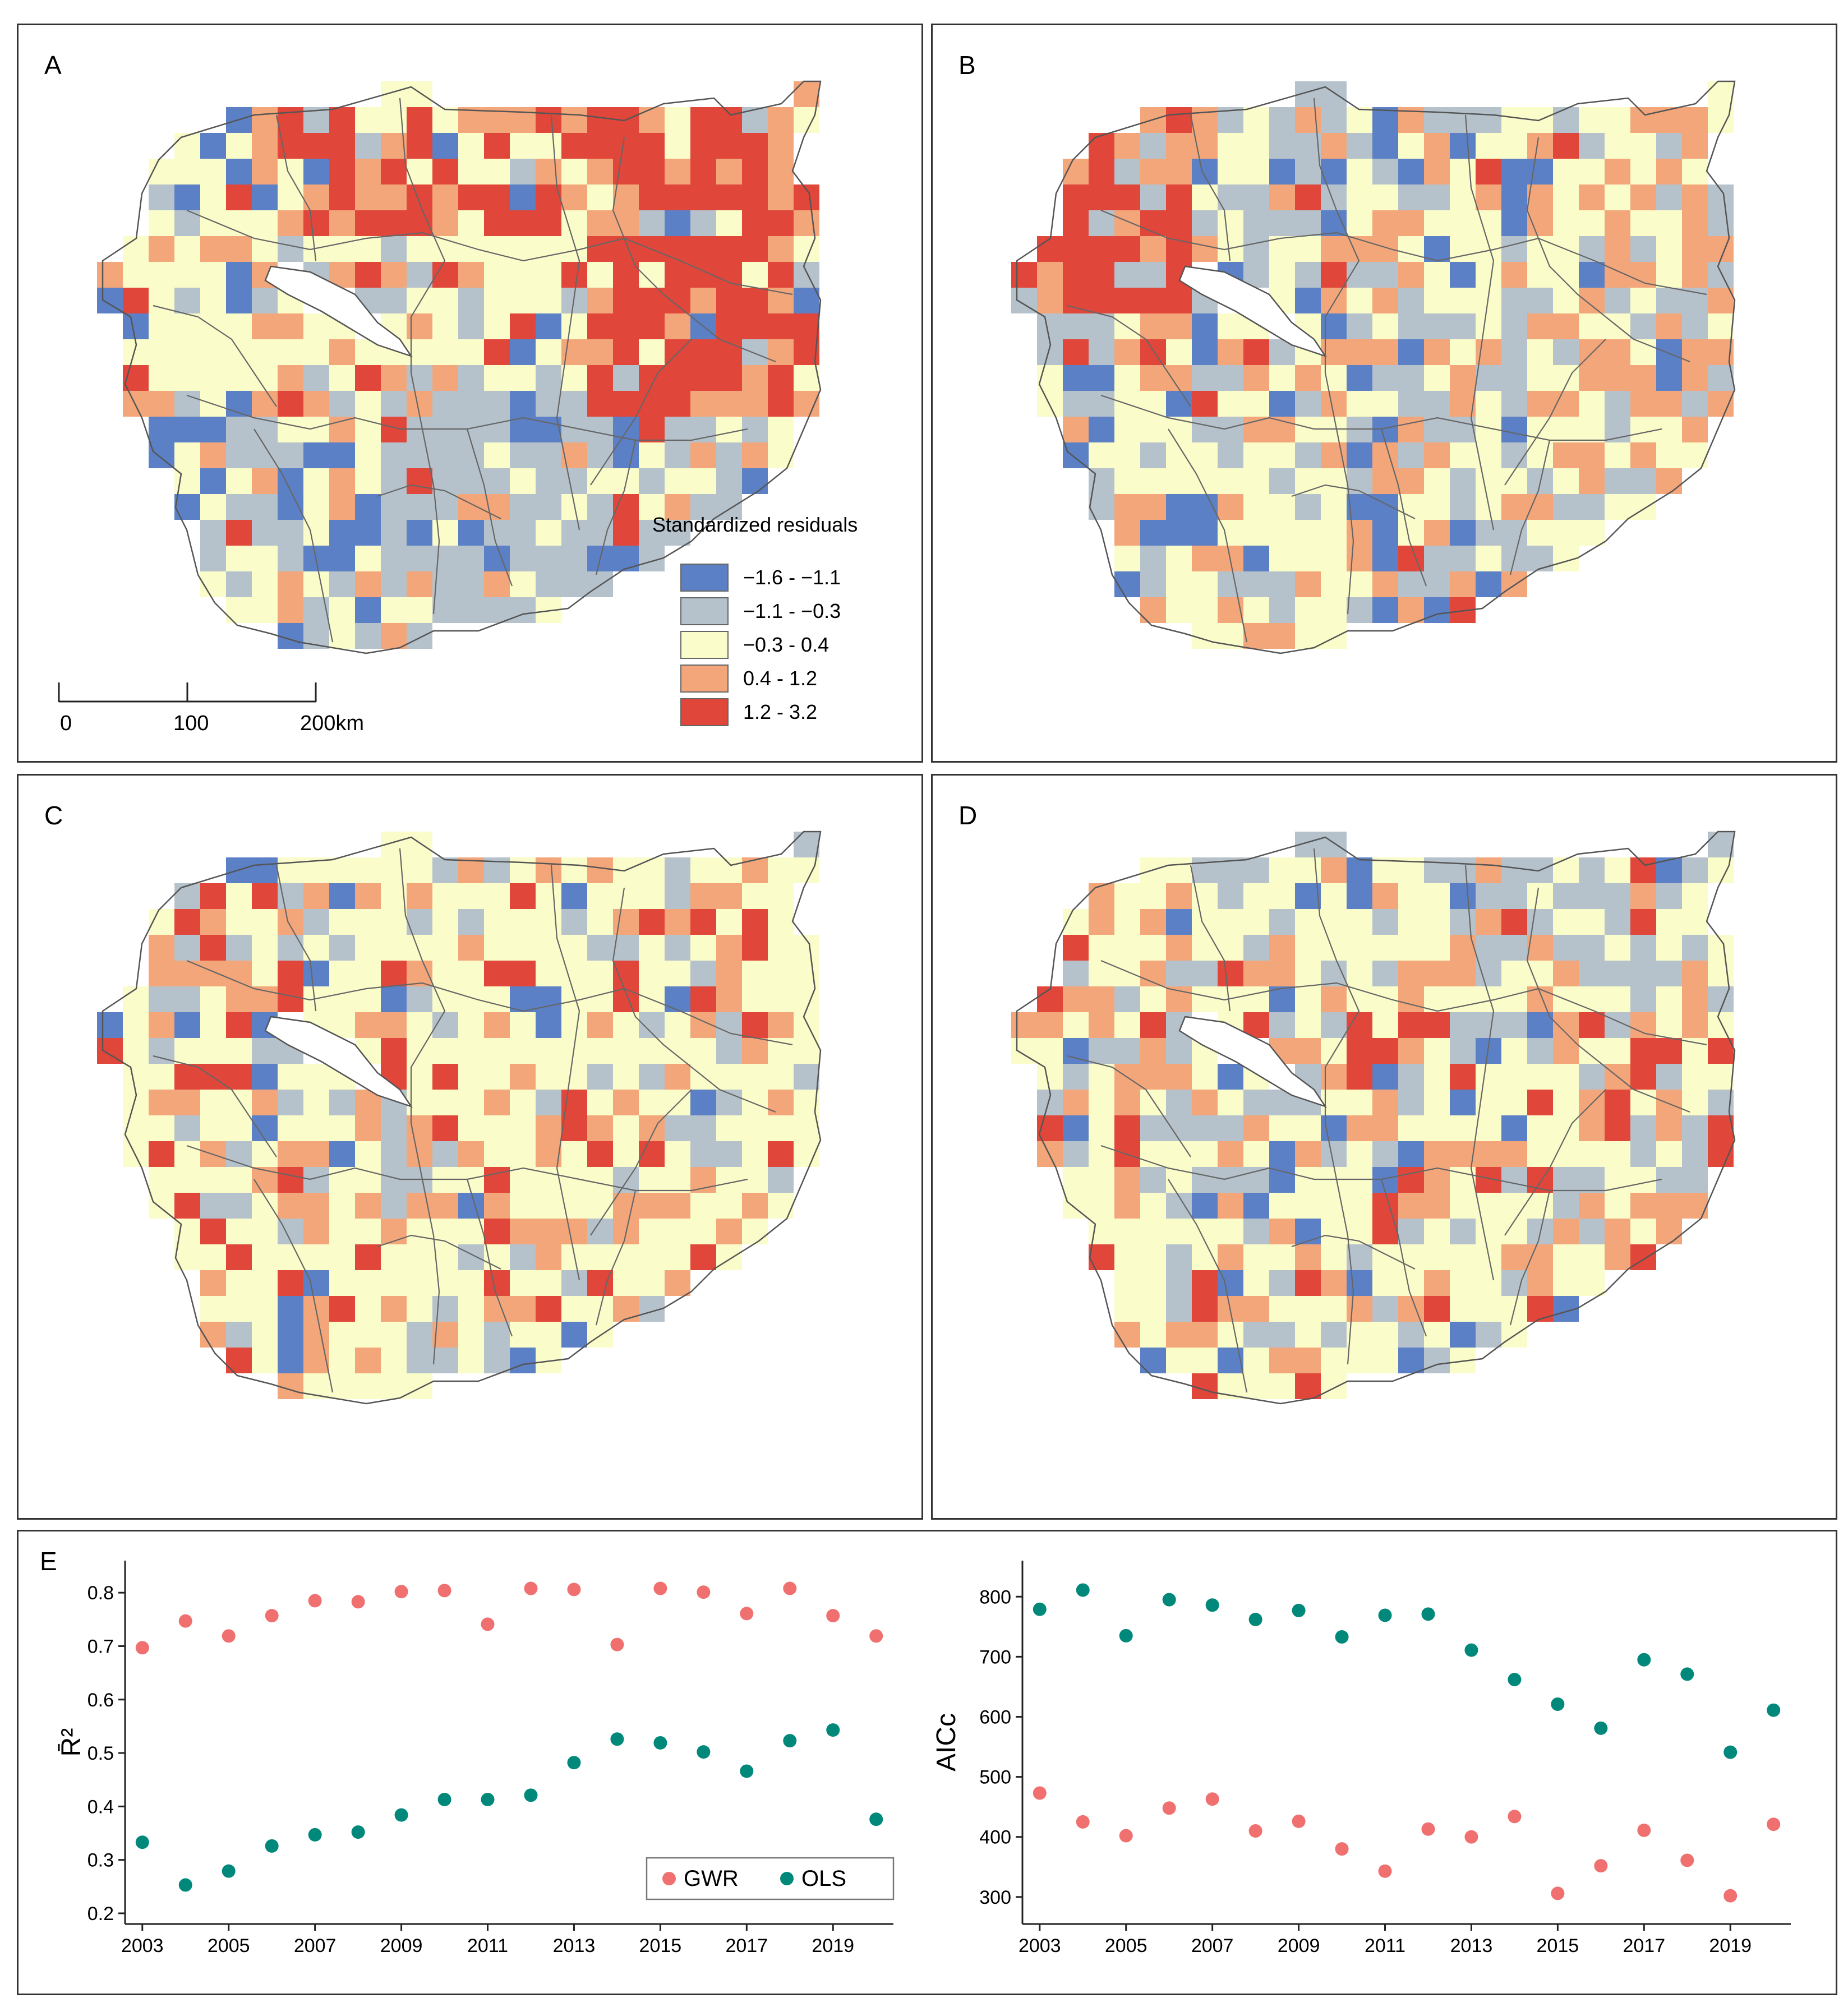 Image resolution: width=1848 pixels, height=2007 pixels. I want to click on legend-marker-ols, so click(787, 1878).